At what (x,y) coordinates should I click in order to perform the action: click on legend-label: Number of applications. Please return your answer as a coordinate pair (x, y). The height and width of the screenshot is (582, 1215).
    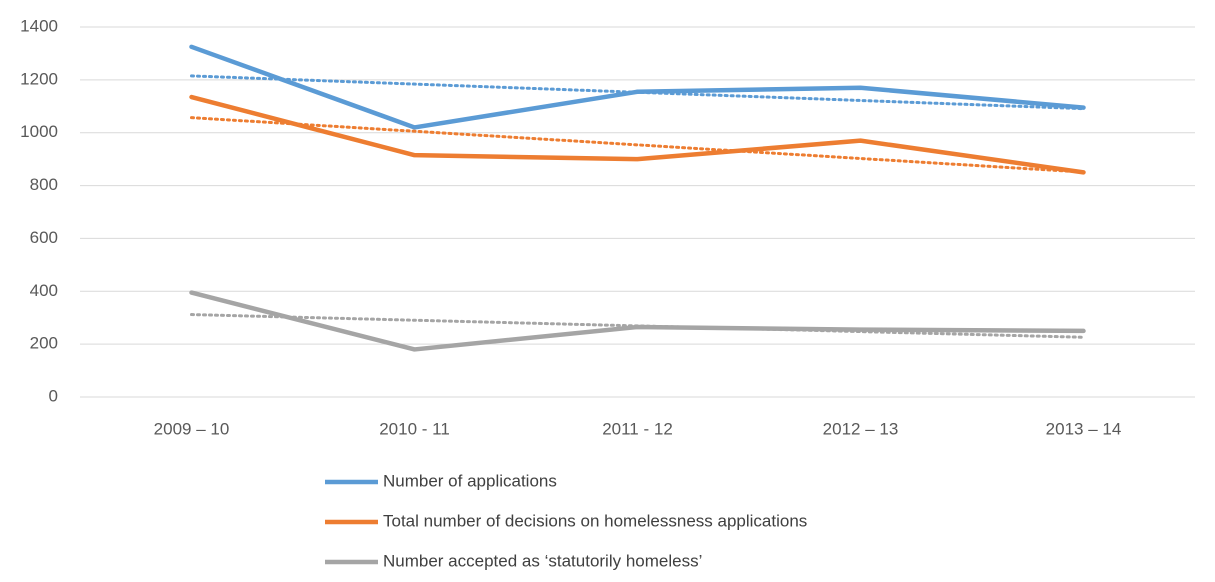
    Looking at the image, I should click on (470, 480).